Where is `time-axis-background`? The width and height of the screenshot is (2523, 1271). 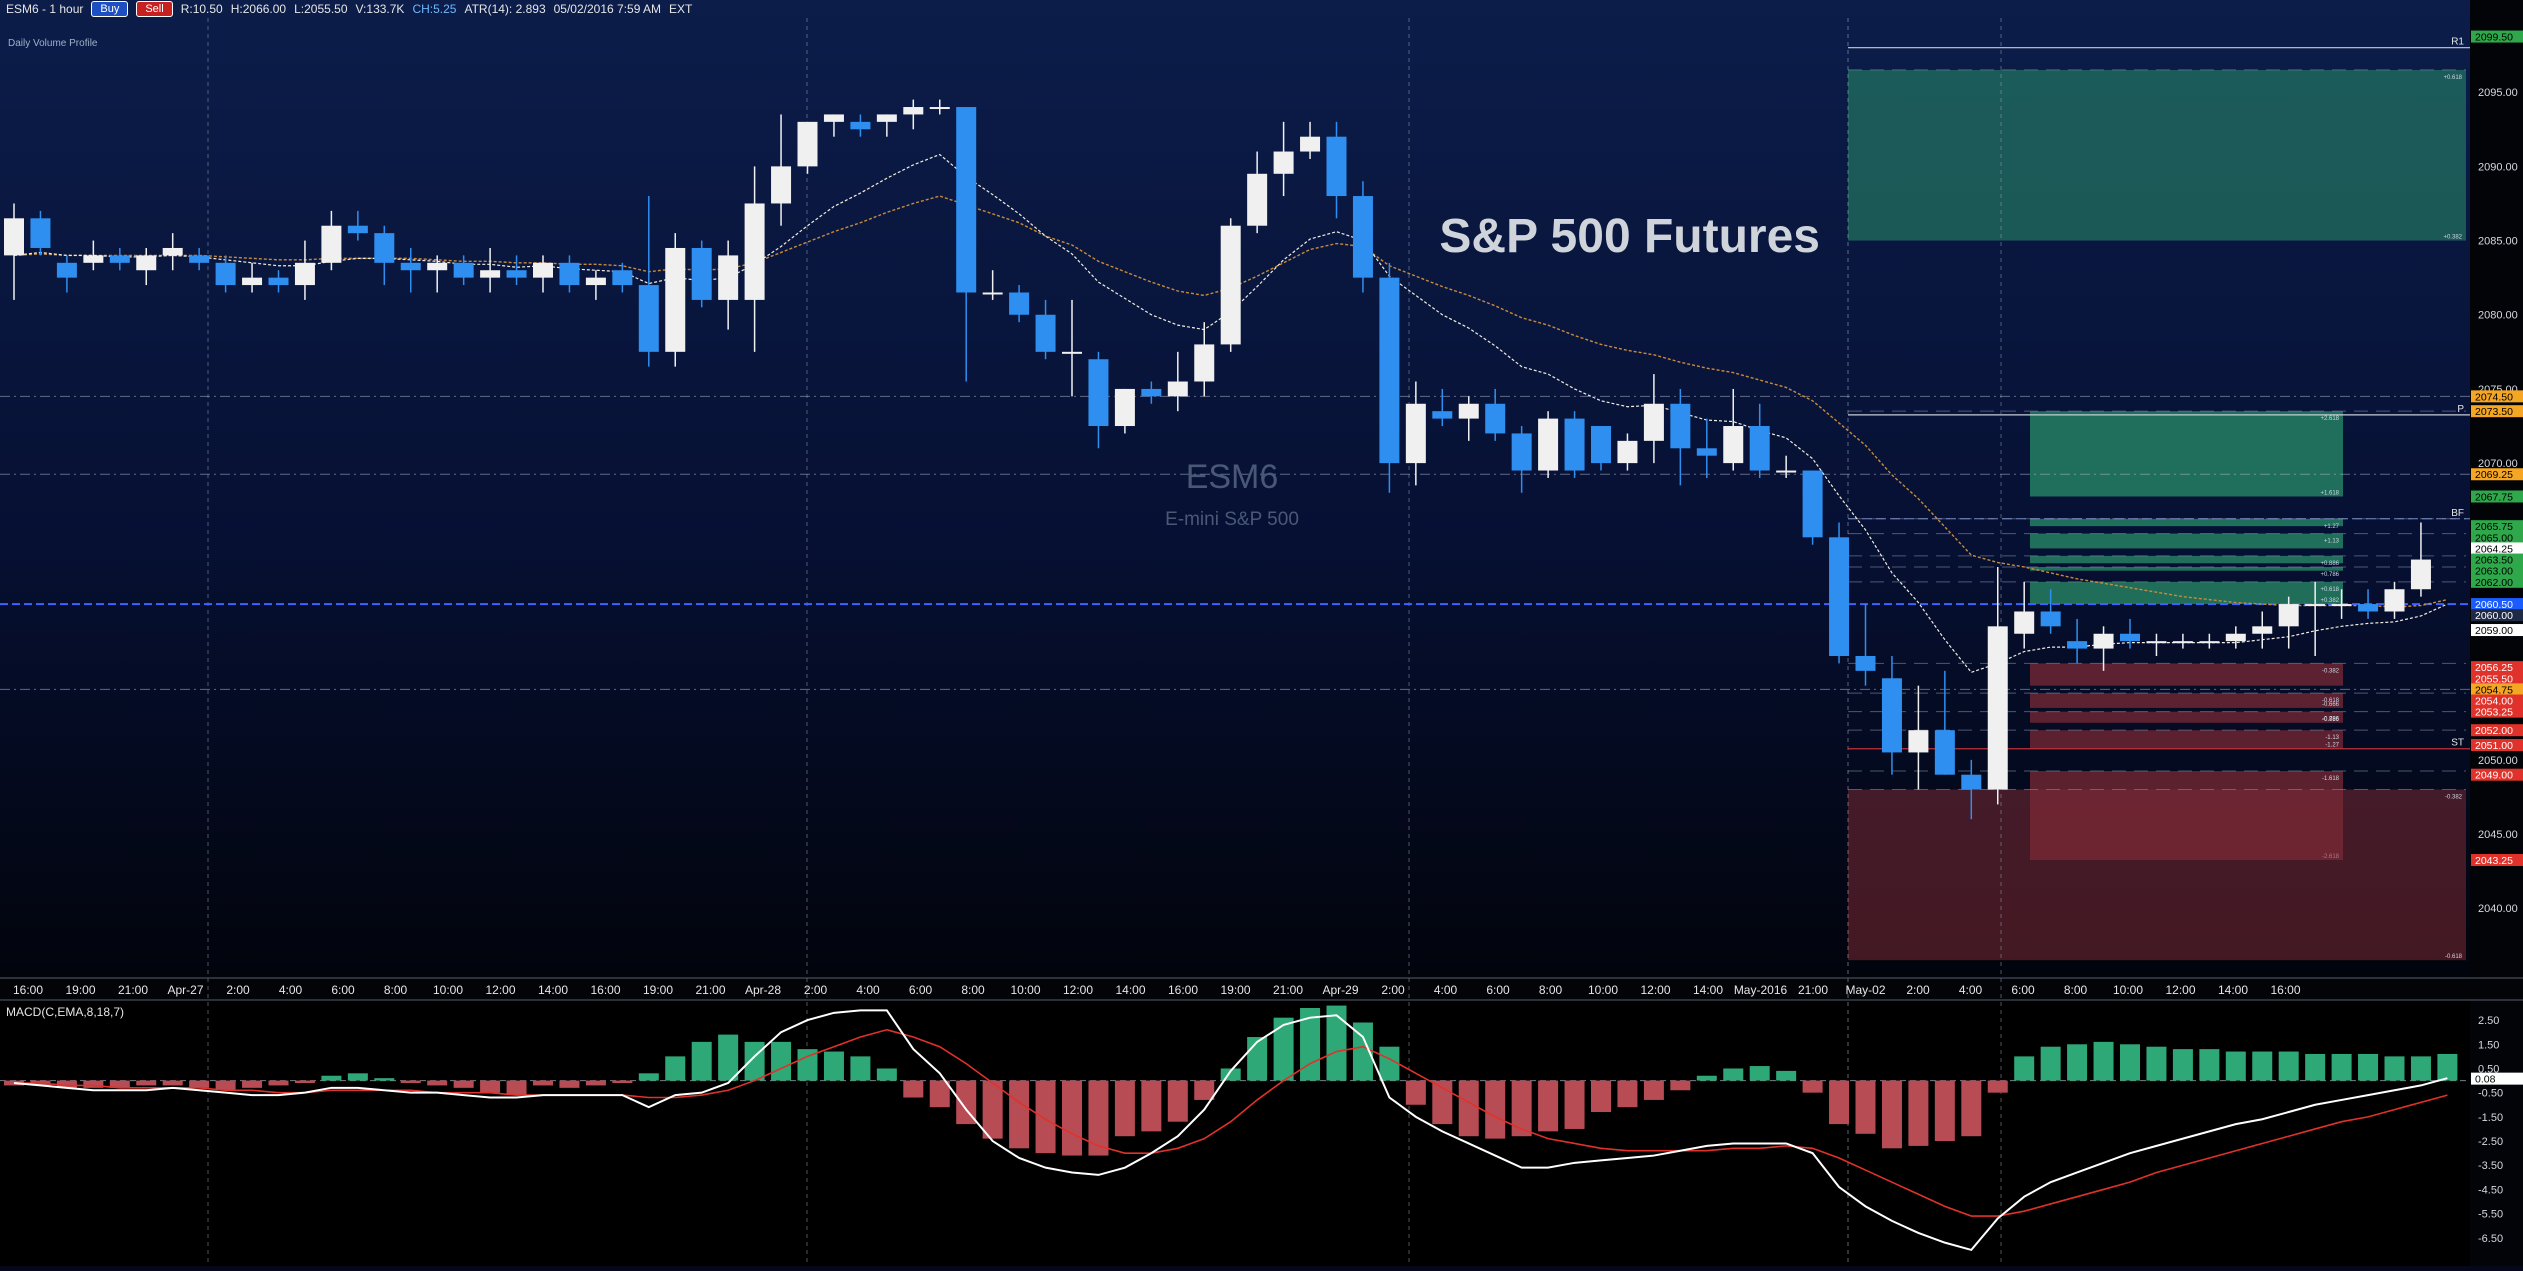
time-axis-background is located at coordinates (1261, 989).